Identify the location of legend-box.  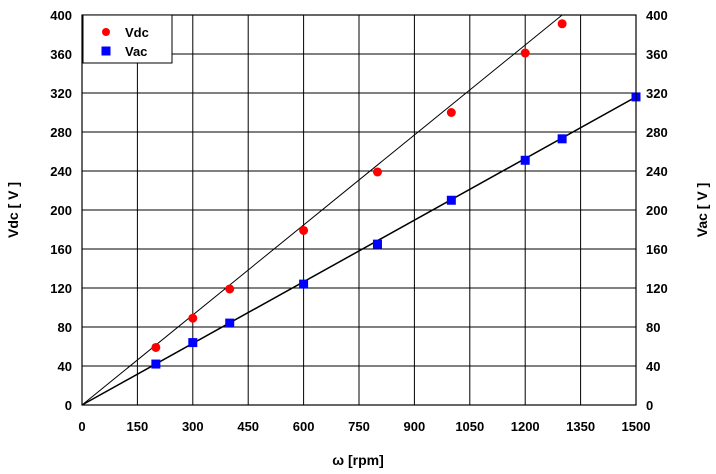
(127, 39).